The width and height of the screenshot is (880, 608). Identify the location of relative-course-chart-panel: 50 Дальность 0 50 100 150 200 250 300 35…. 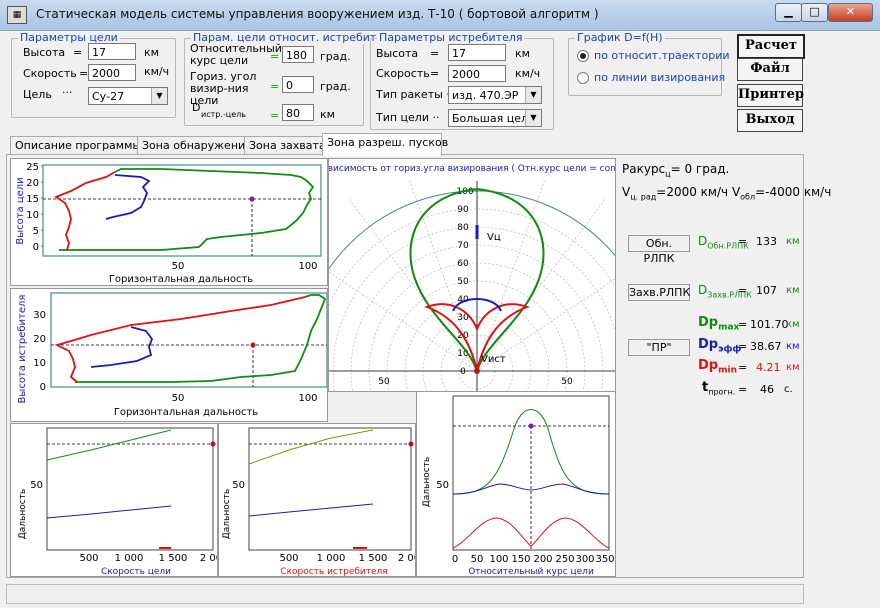
(516, 484).